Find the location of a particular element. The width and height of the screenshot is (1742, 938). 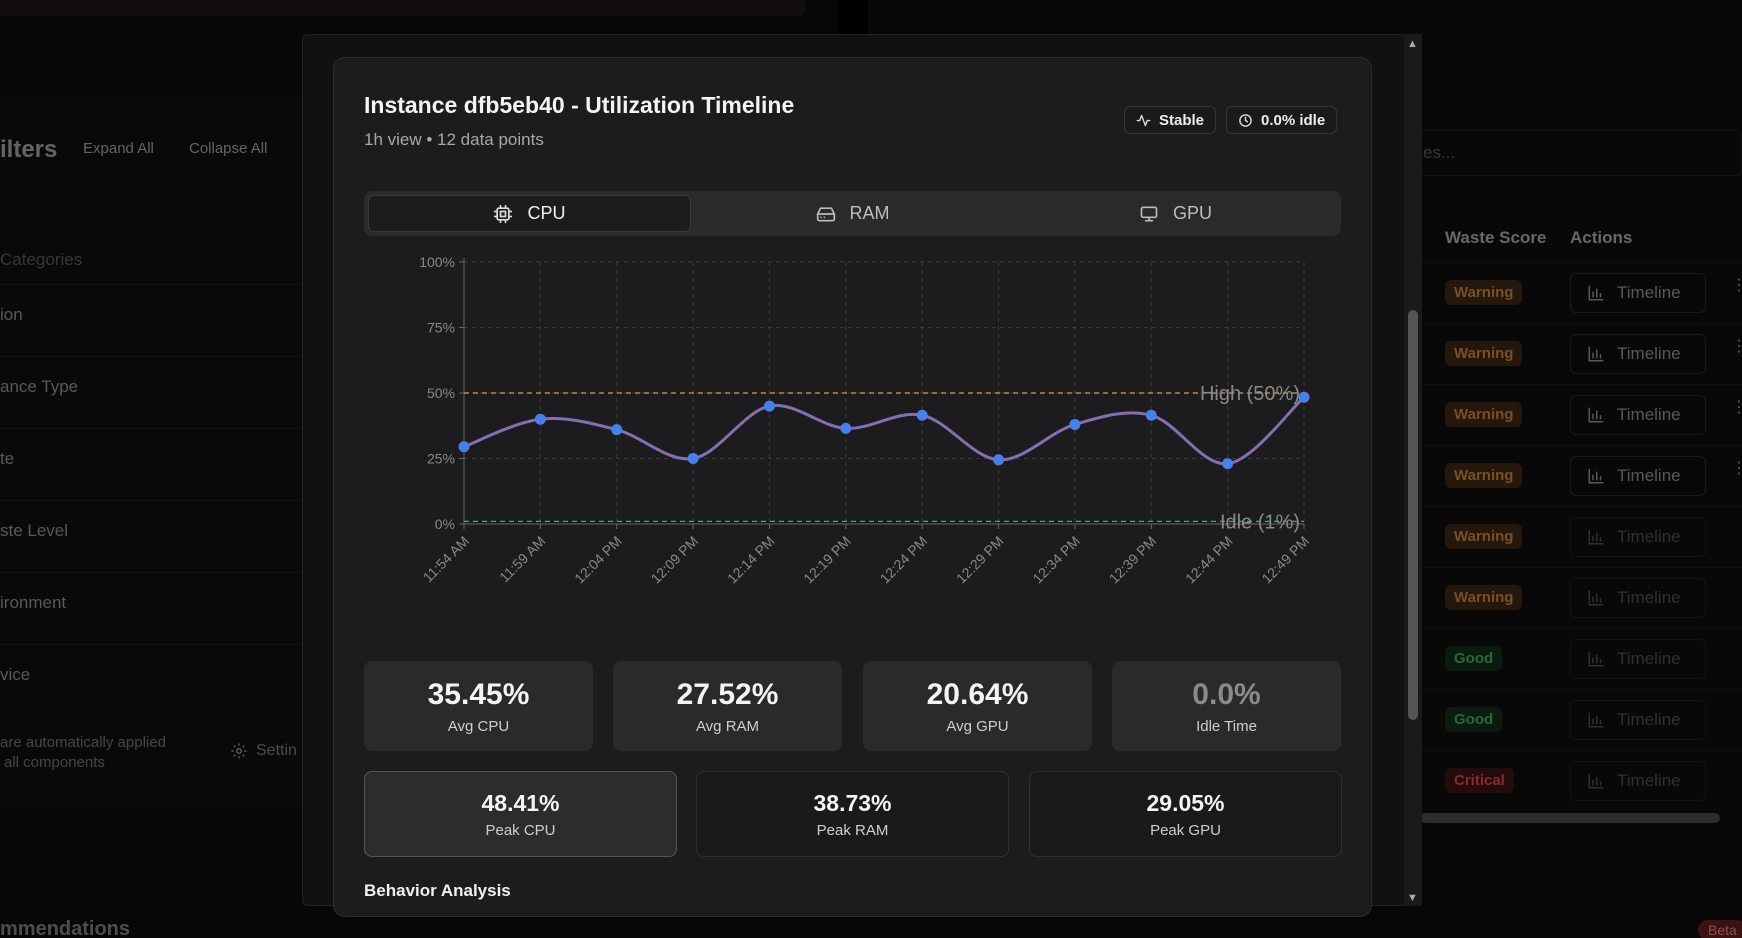

tab-gpu: GPU is located at coordinates (1175, 213).